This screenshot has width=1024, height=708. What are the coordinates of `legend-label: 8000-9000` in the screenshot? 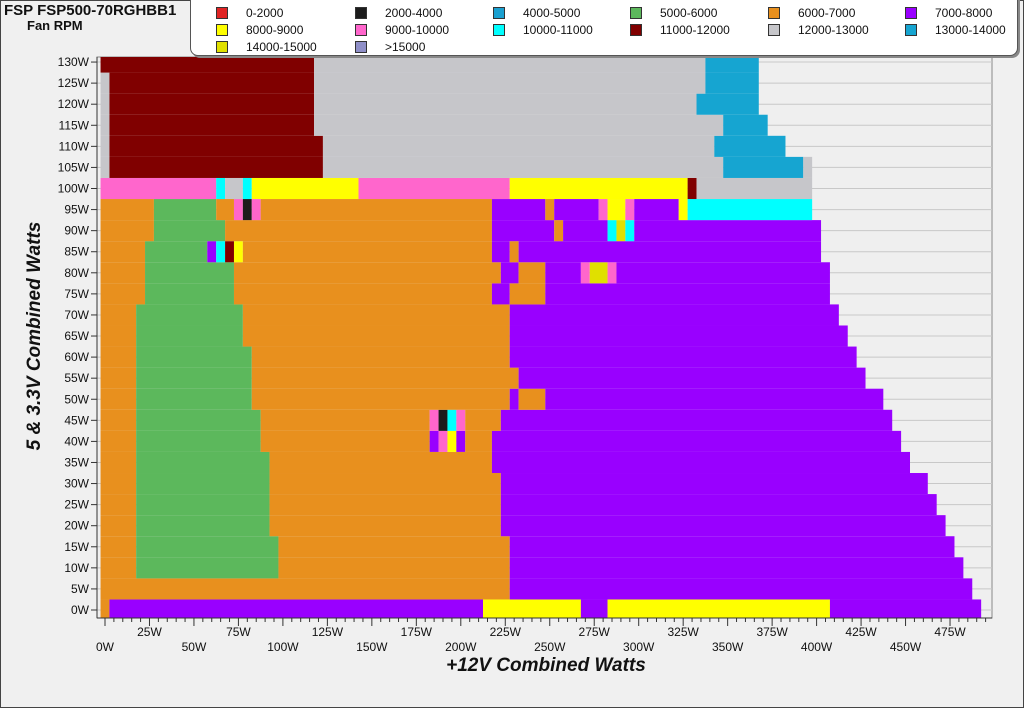 It's located at (275, 30).